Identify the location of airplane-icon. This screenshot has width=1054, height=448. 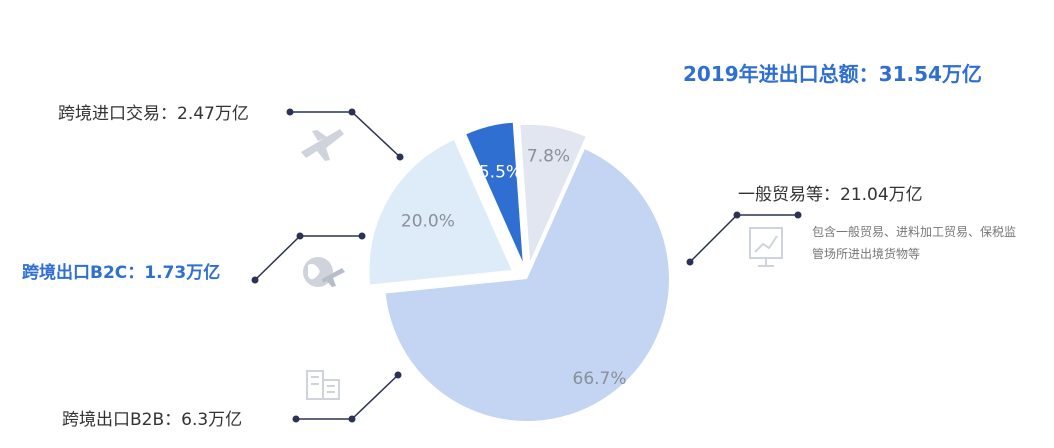
(322, 145).